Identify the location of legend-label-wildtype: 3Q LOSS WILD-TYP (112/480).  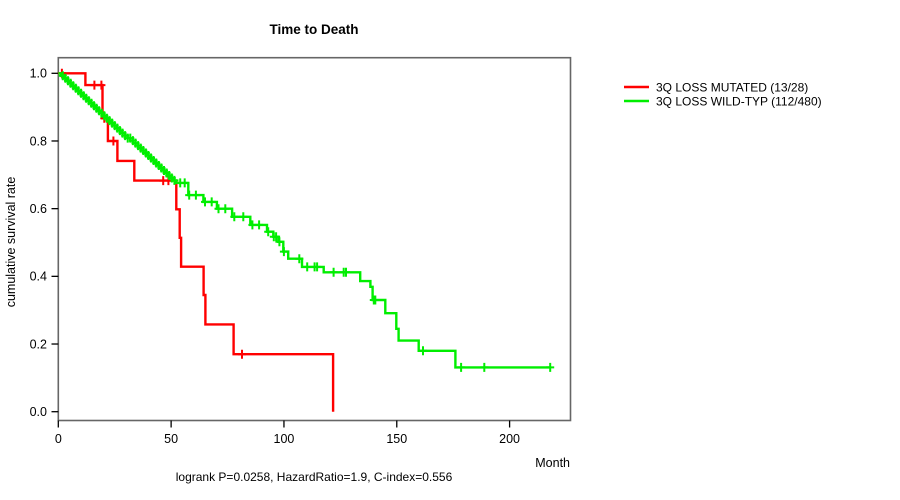
(739, 102).